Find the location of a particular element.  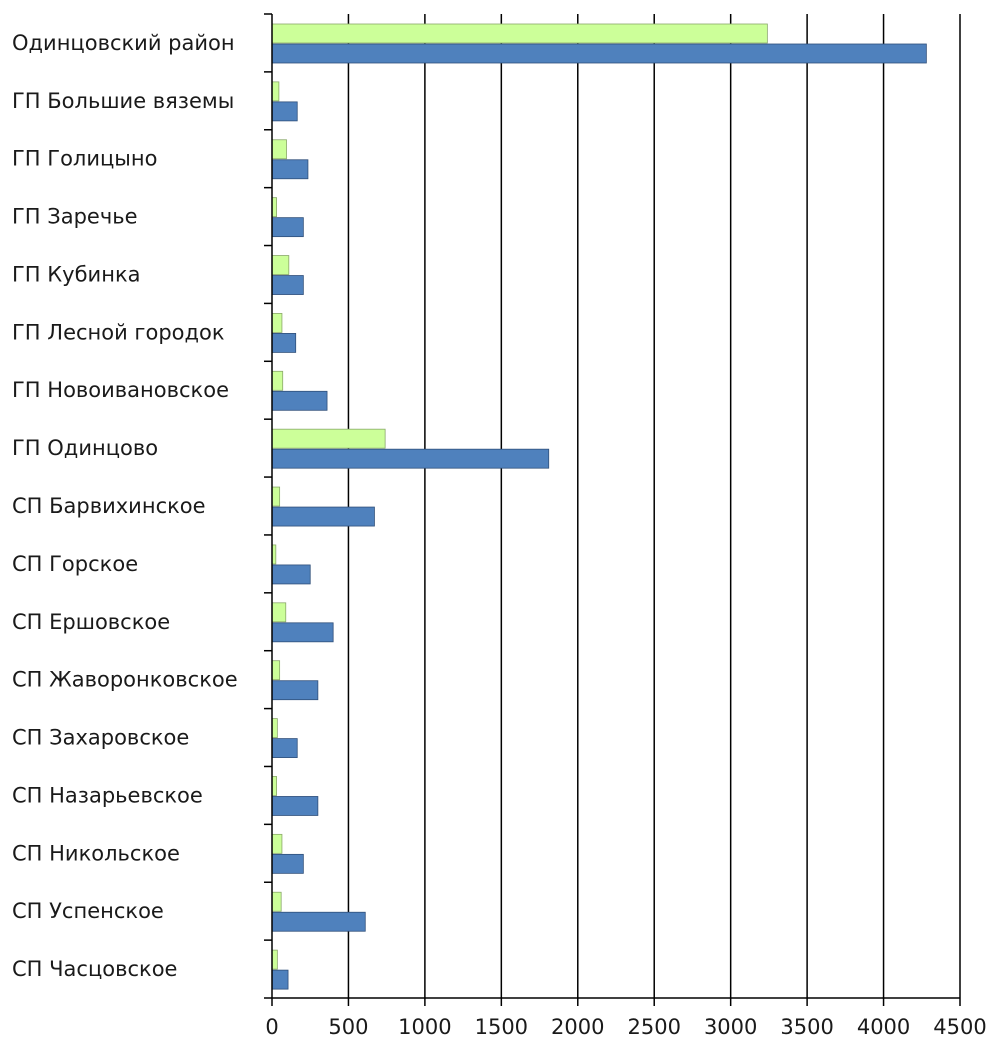

x-tick-label: 500 is located at coordinates (348, 1027).